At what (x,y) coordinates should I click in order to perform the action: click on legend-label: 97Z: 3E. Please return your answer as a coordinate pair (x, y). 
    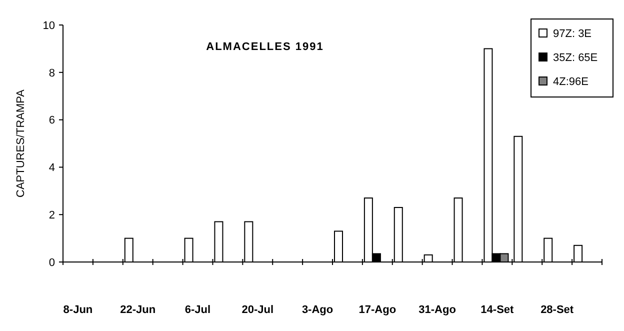
    Looking at the image, I should click on (572, 34).